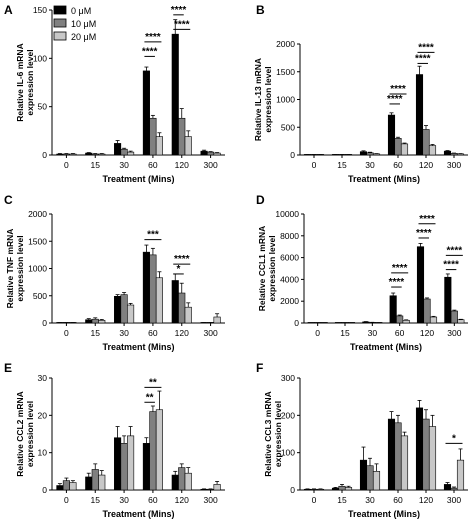 This screenshot has width=474, height=520. Describe the element at coordinates (345, 333) in the screenshot. I see `x-tick-label: 15` at that location.